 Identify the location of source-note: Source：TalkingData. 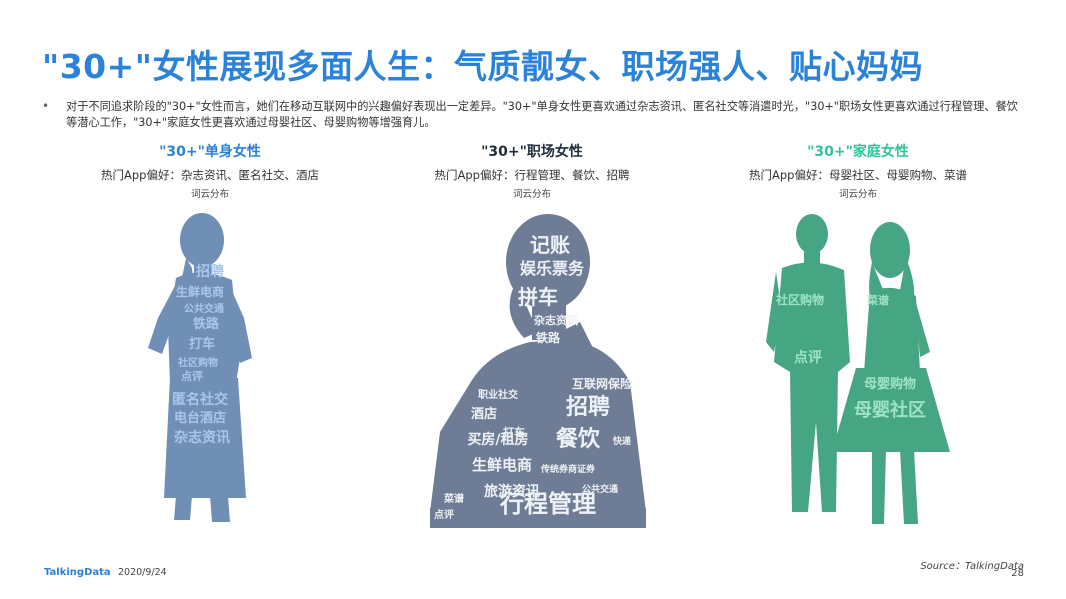
(972, 566).